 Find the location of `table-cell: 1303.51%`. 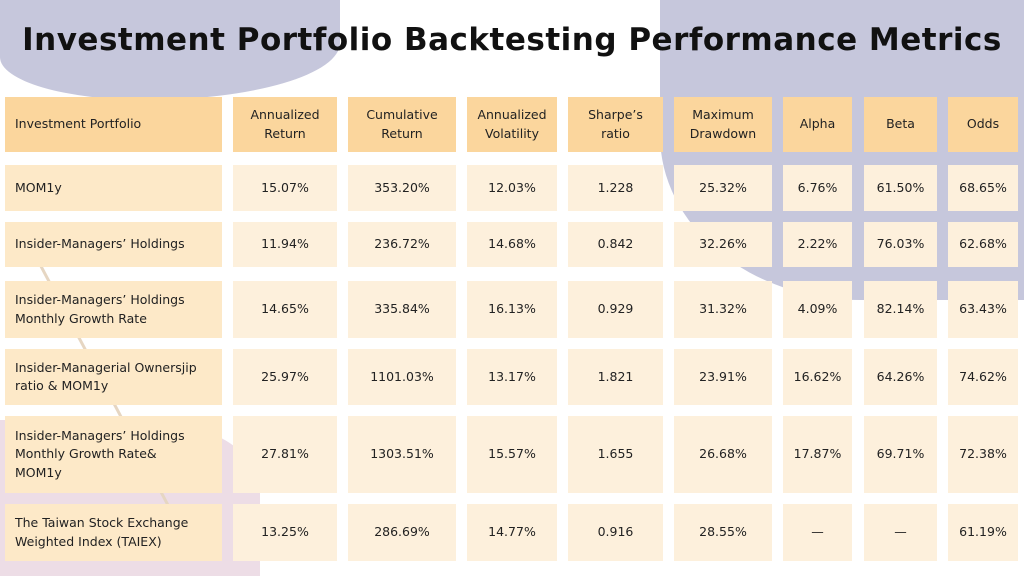

table-cell: 1303.51% is located at coordinates (402, 454).